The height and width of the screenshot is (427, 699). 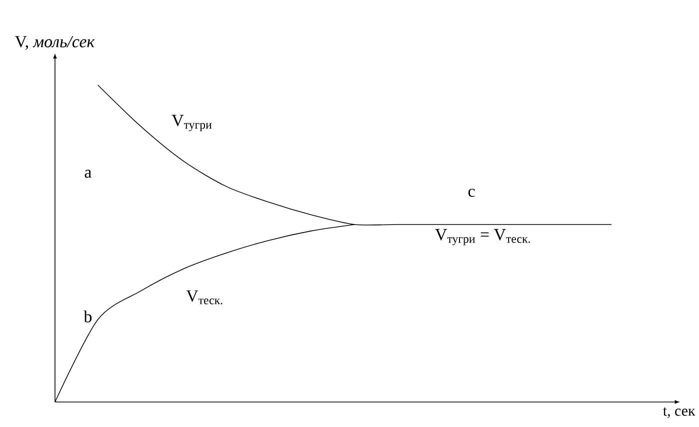 I want to click on annotation: b, so click(x=88, y=316).